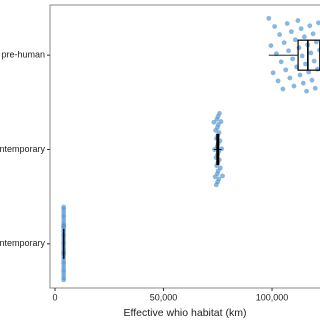  What do you see at coordinates (54, 297) in the screenshot?
I see `x-tick-label: 0` at bounding box center [54, 297].